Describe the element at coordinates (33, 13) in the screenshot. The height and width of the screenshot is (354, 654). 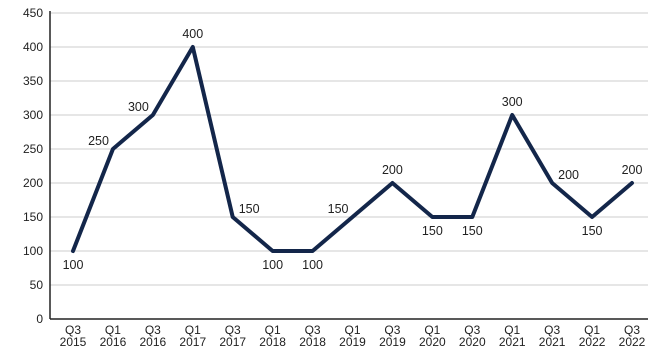
I see `y-tick-label: 450` at that location.